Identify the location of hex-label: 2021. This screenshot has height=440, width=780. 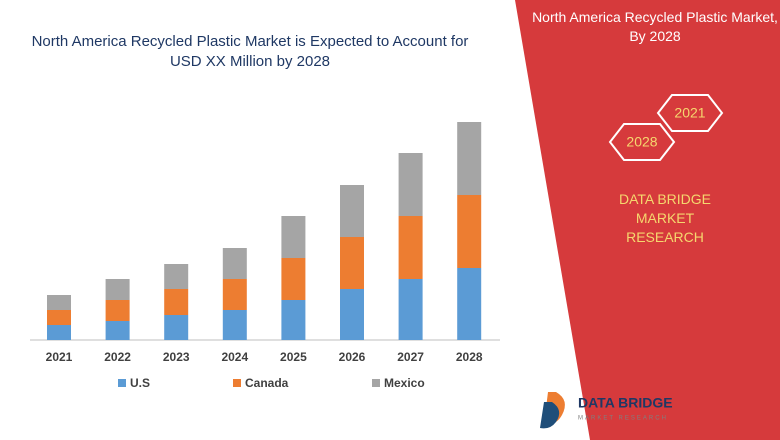
(689, 113).